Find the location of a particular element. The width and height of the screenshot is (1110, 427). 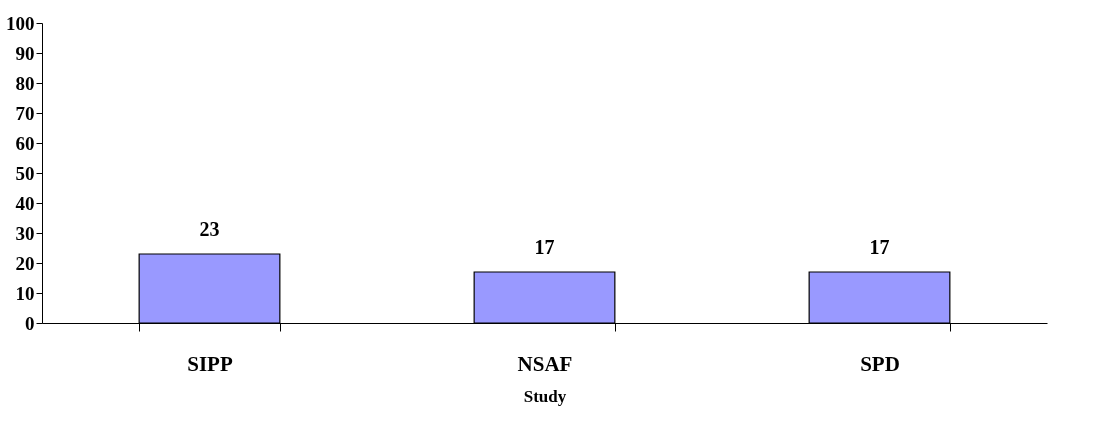

y-tick-label: 30 is located at coordinates (25, 233).